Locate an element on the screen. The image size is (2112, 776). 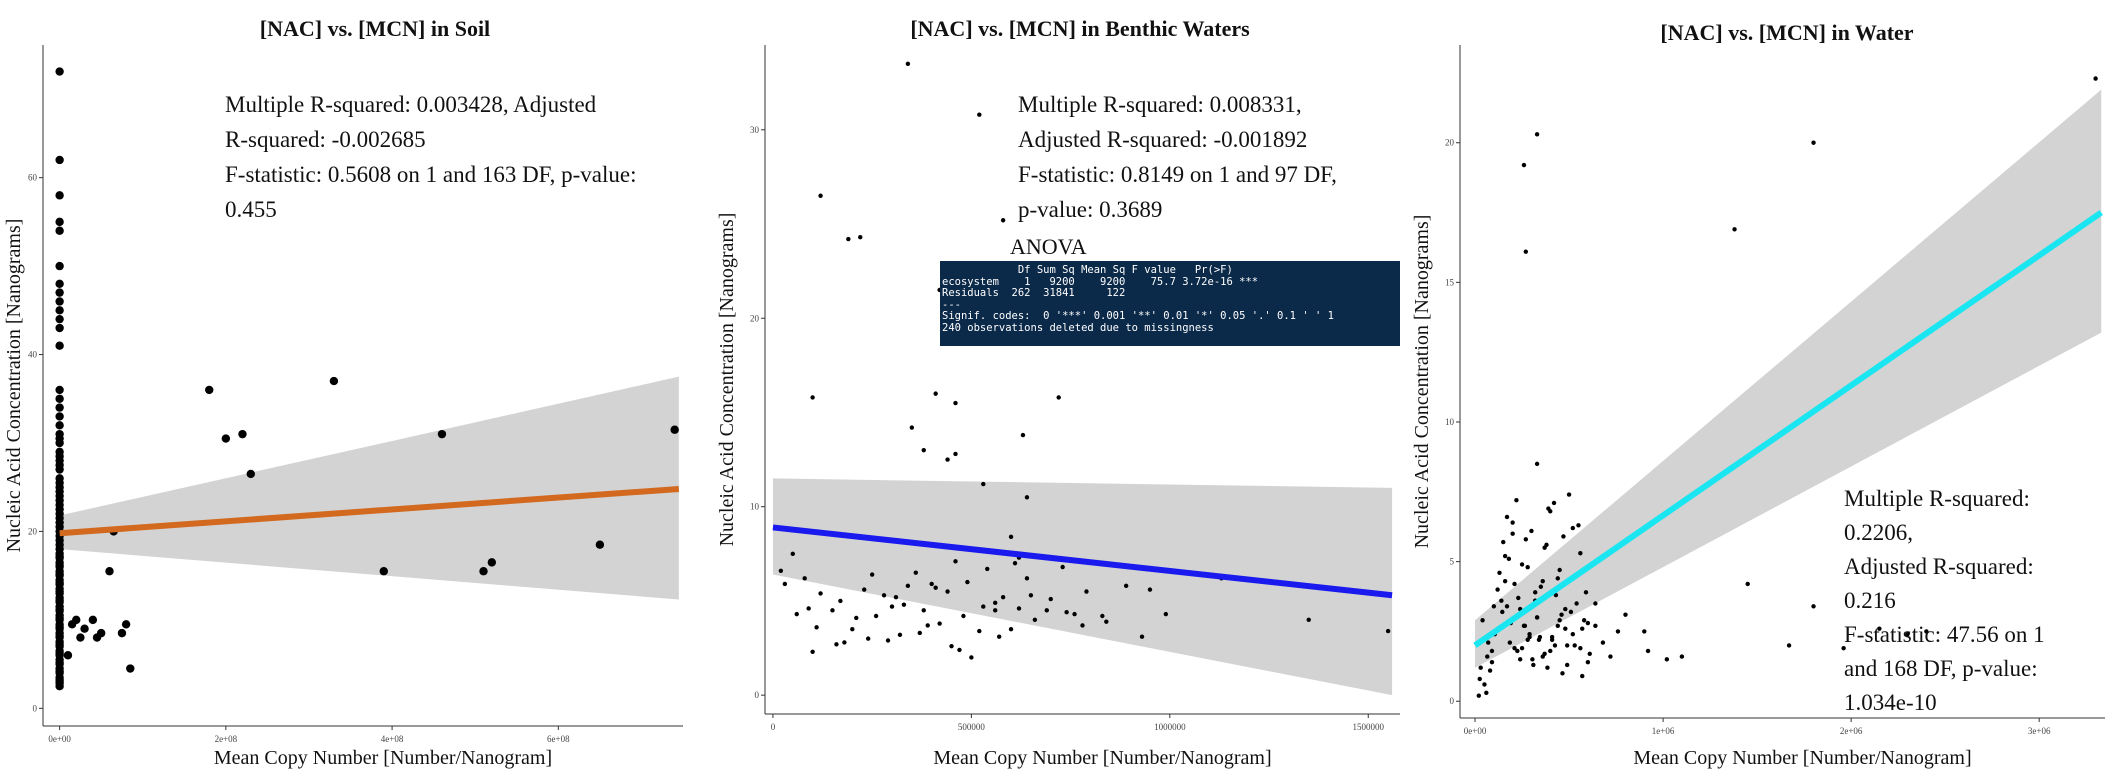
y-axis-label: Nucleic Acid Concentration [Nanograms] is located at coordinates (14, 386).